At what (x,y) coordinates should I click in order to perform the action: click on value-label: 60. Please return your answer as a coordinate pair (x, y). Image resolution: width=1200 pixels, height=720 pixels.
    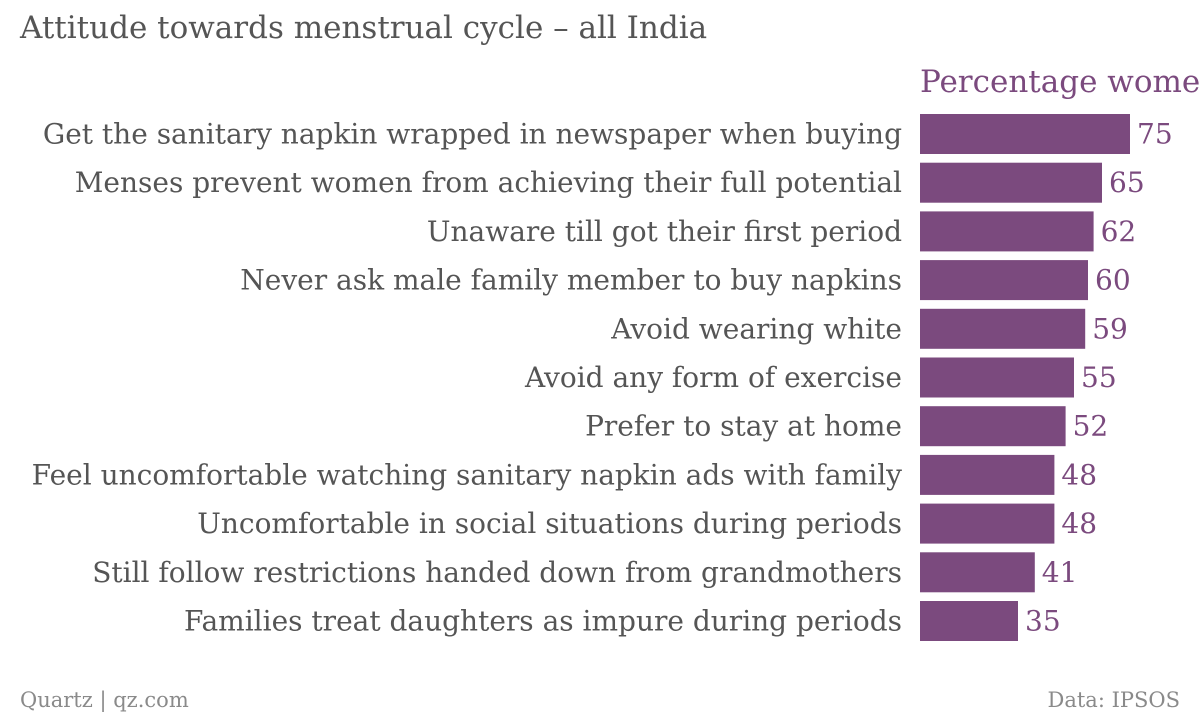
    Looking at the image, I should click on (1113, 280).